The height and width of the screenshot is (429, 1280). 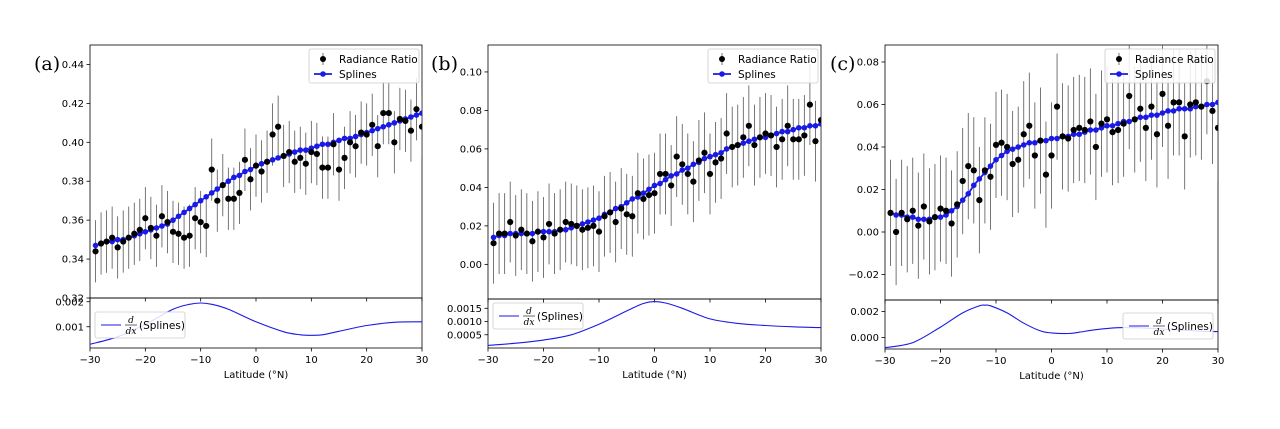 I want to click on x-tick-label: −20, so click(x=543, y=360).